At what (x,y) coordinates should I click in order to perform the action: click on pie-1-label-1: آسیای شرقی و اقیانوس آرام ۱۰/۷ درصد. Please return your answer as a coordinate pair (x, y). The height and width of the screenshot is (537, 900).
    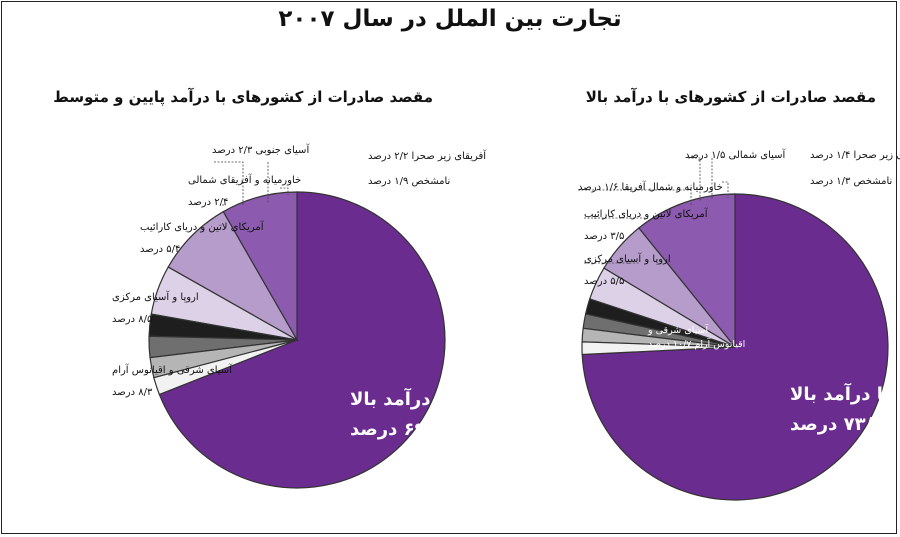
    Looking at the image, I should click on (696, 336).